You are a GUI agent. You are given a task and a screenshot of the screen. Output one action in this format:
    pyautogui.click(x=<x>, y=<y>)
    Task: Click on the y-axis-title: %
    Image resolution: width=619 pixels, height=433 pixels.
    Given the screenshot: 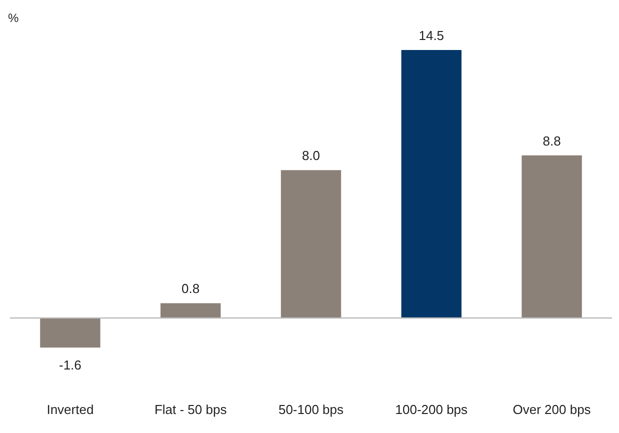 What is the action you would take?
    pyautogui.click(x=13, y=18)
    